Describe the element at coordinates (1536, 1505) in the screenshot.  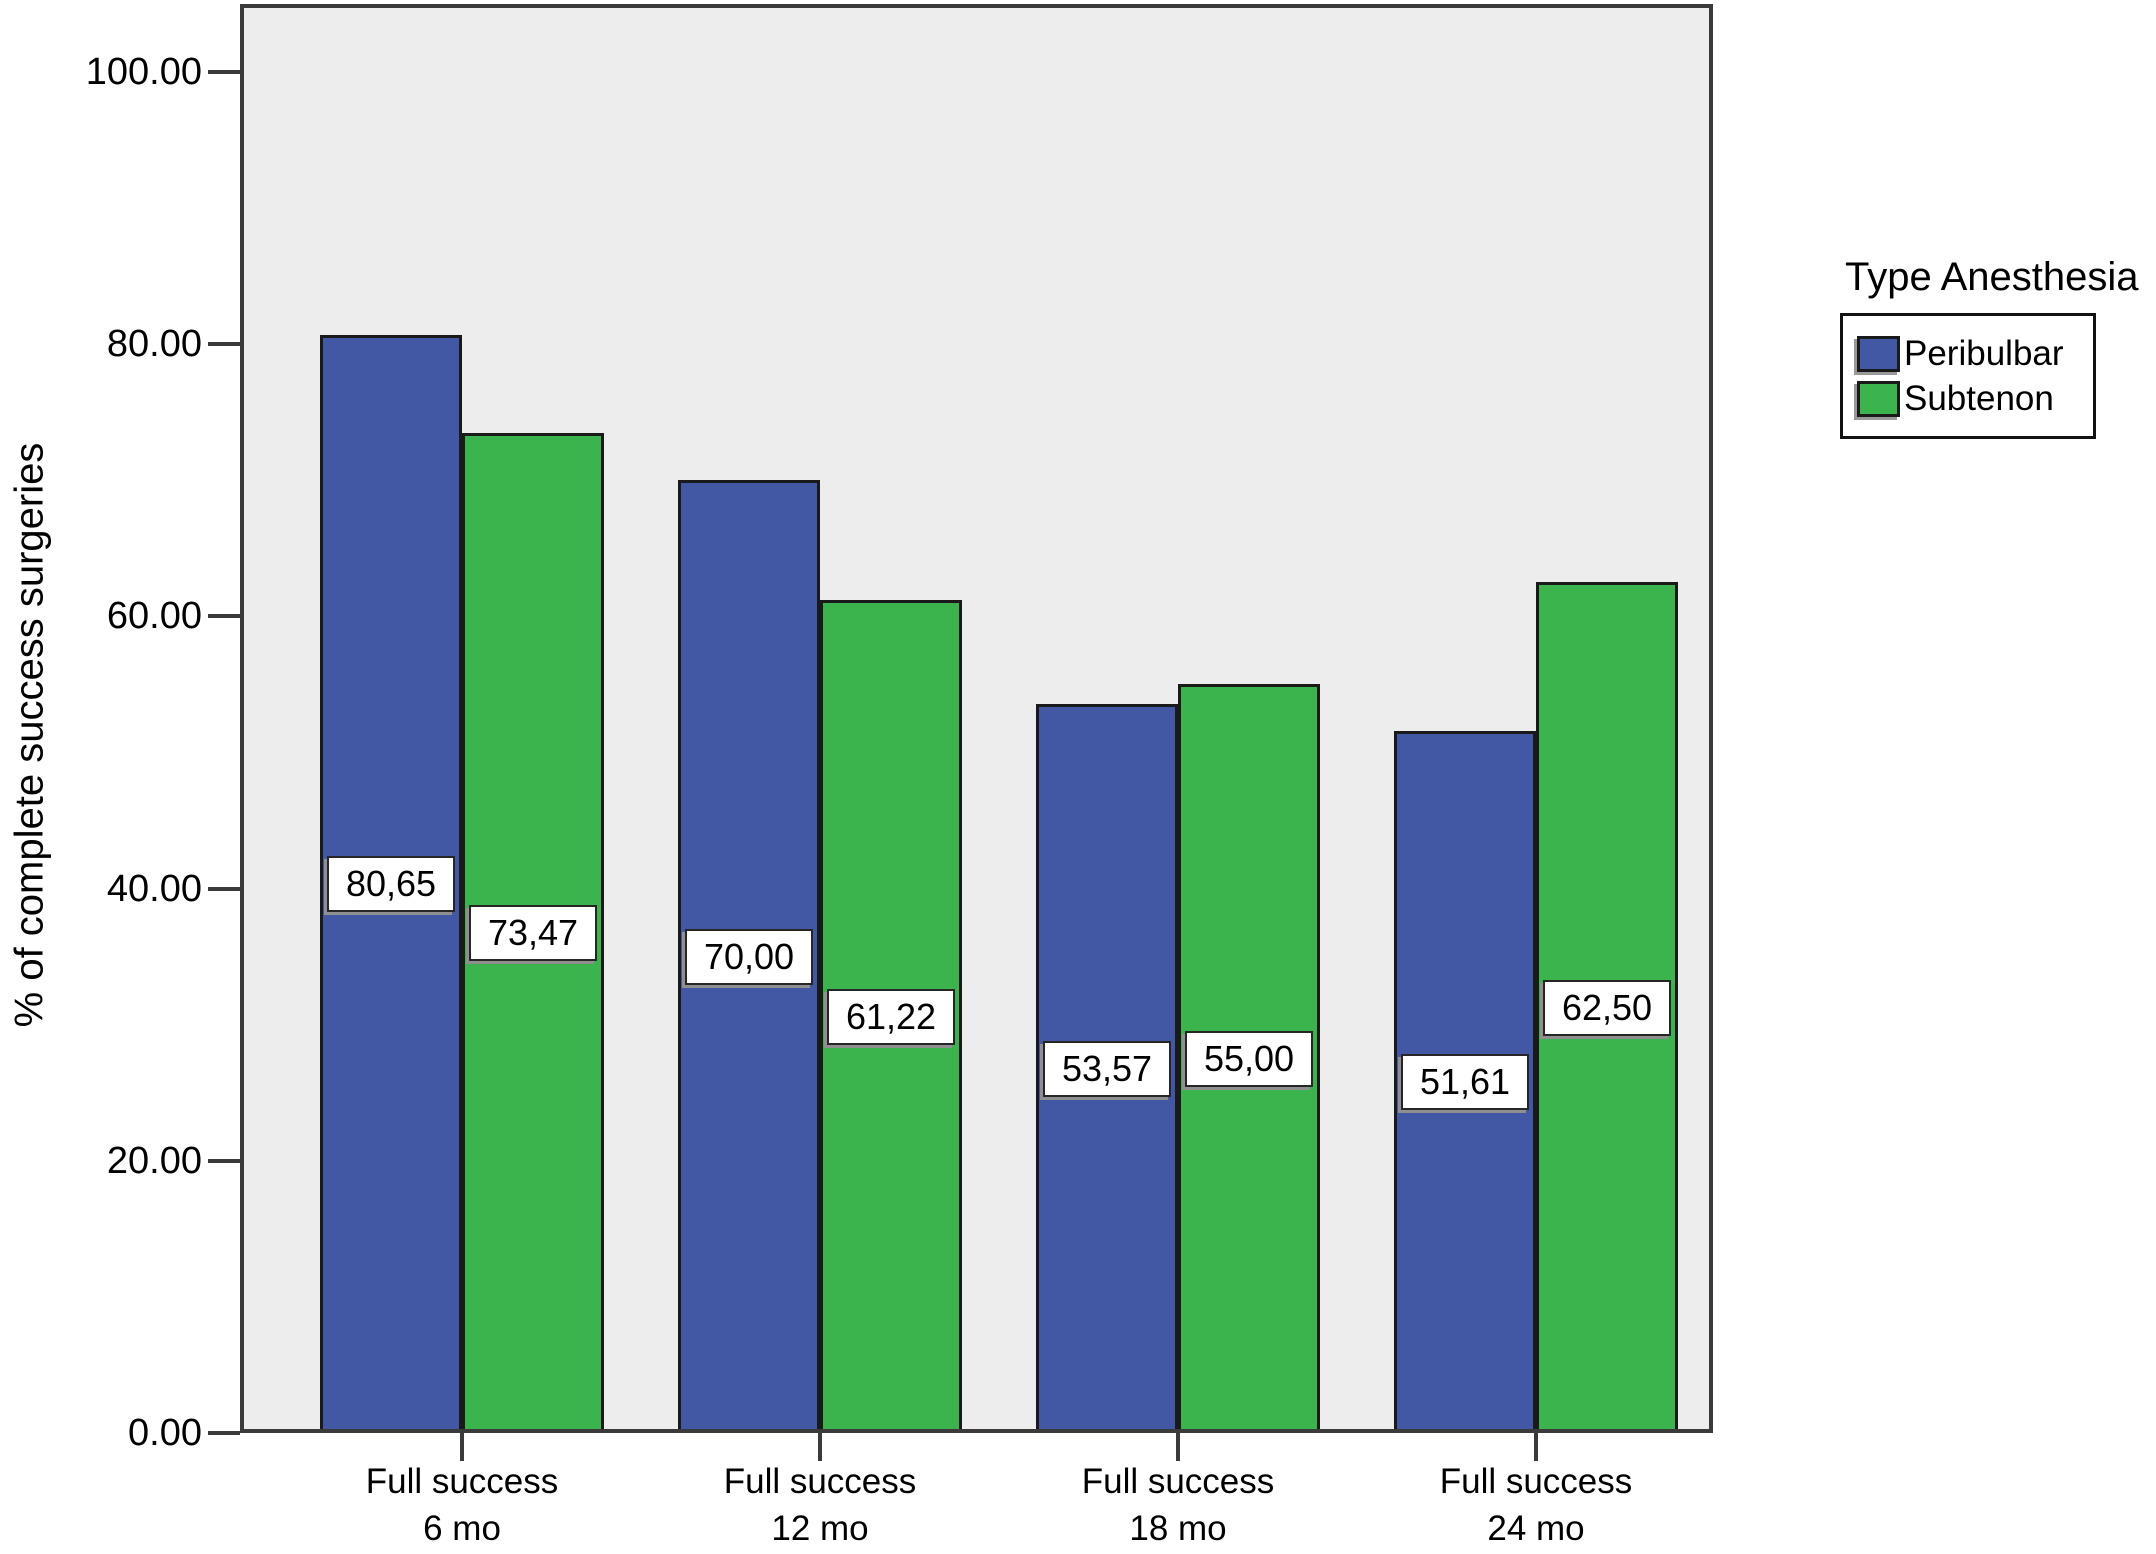
I see `x-category-label: Full success 24 mo` at that location.